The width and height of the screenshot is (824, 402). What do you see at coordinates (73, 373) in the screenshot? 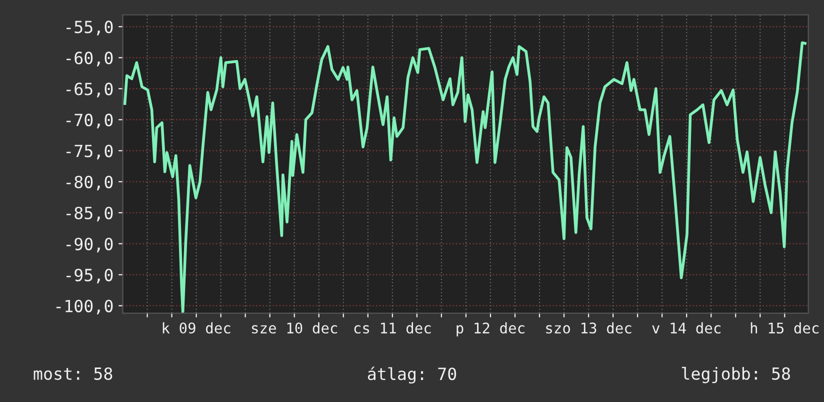
I see `text: most: 58` at bounding box center [73, 373].